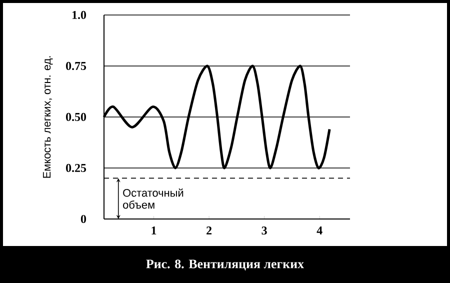 The image size is (450, 283). What do you see at coordinates (319, 230) in the screenshot?
I see `x-tick-label: 4` at bounding box center [319, 230].